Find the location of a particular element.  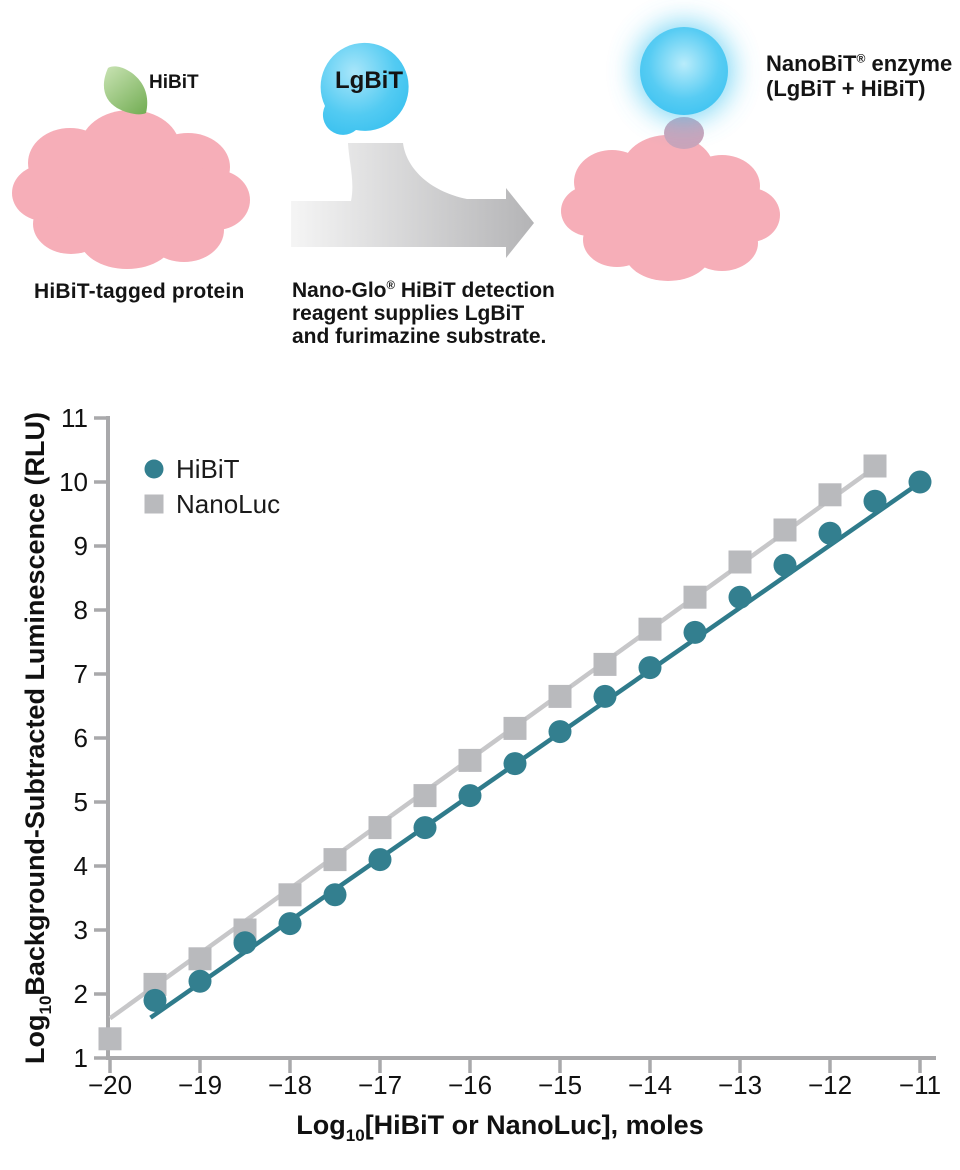

y-tick-label: 6 is located at coordinates (81, 738).